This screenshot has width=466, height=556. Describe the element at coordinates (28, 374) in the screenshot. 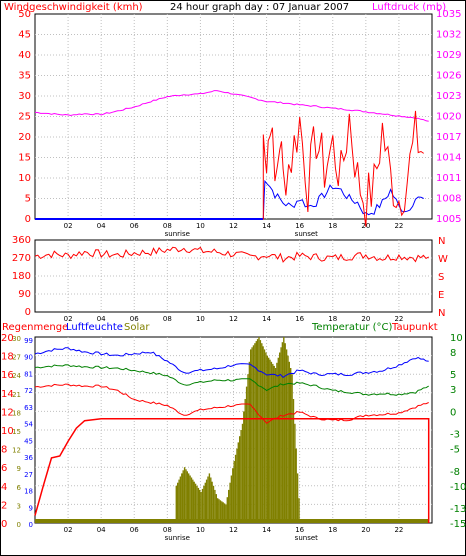

I see `humidity-tick-label: 81` at that location.